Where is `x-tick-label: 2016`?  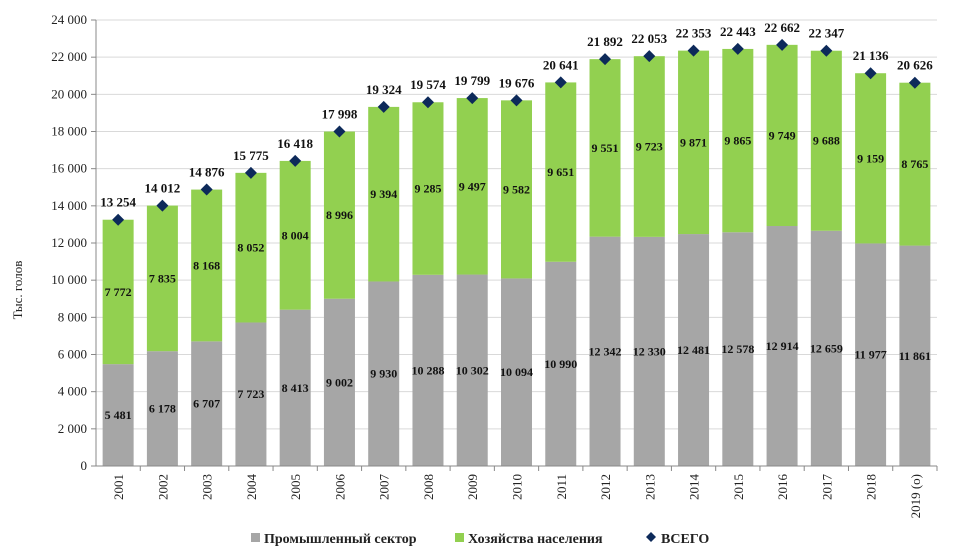 x-tick-label: 2016 is located at coordinates (782, 487).